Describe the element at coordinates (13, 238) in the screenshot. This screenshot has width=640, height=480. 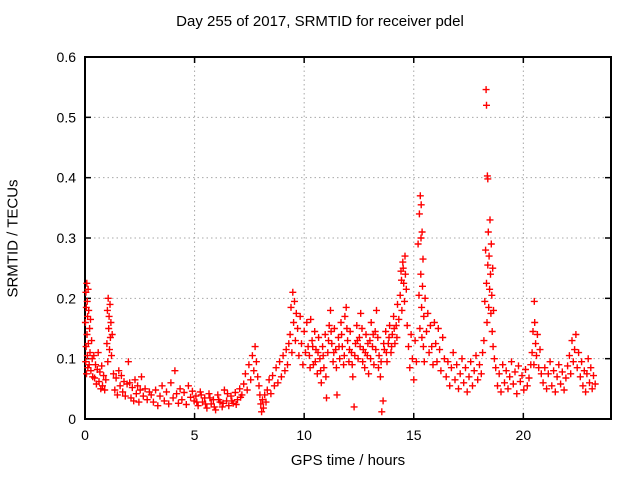
I see `y-axis-label: SRMTID / TECUs` at that location.